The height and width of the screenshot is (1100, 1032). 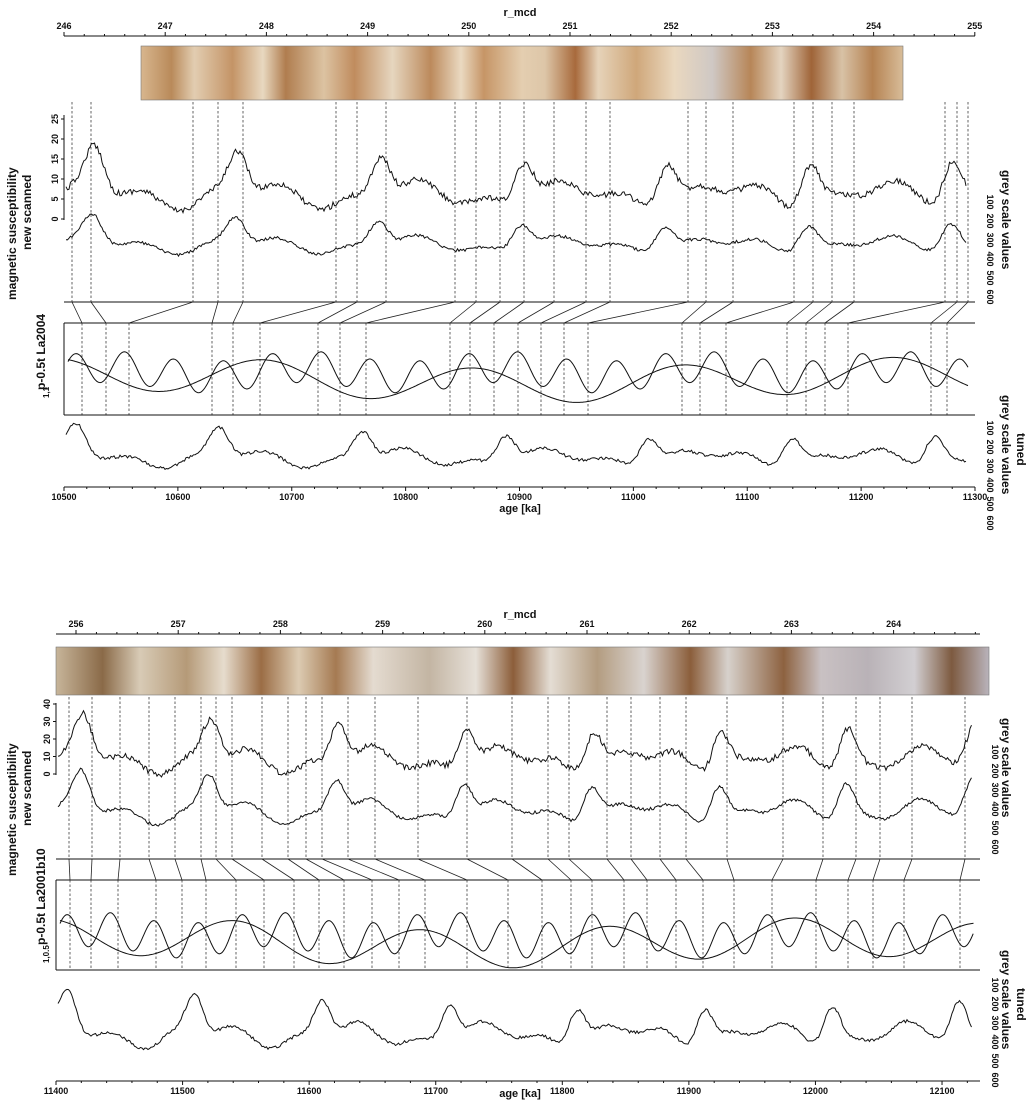 What do you see at coordinates (975, 497) in the screenshot?
I see `bottom-axis-tick-label: 11300` at bounding box center [975, 497].